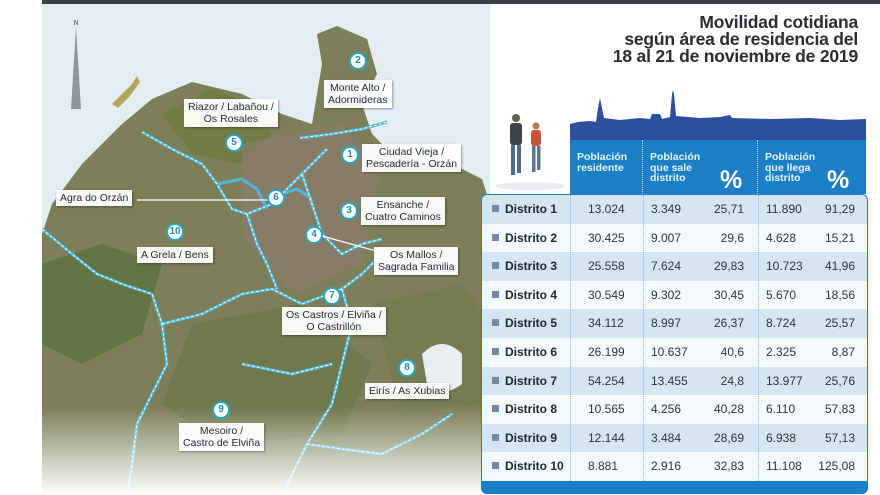 The height and width of the screenshot is (495, 880). I want to click on header-poblacion-llega: Población que llega distrito, so click(790, 167).